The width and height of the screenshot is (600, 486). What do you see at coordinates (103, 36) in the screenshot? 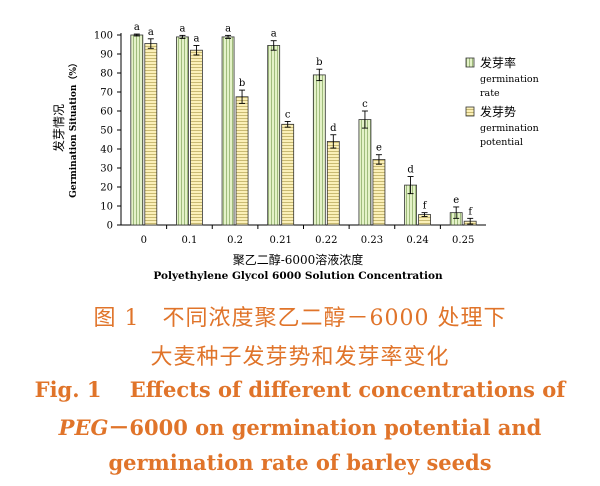
I see `y-tick-label: 100` at bounding box center [103, 36].